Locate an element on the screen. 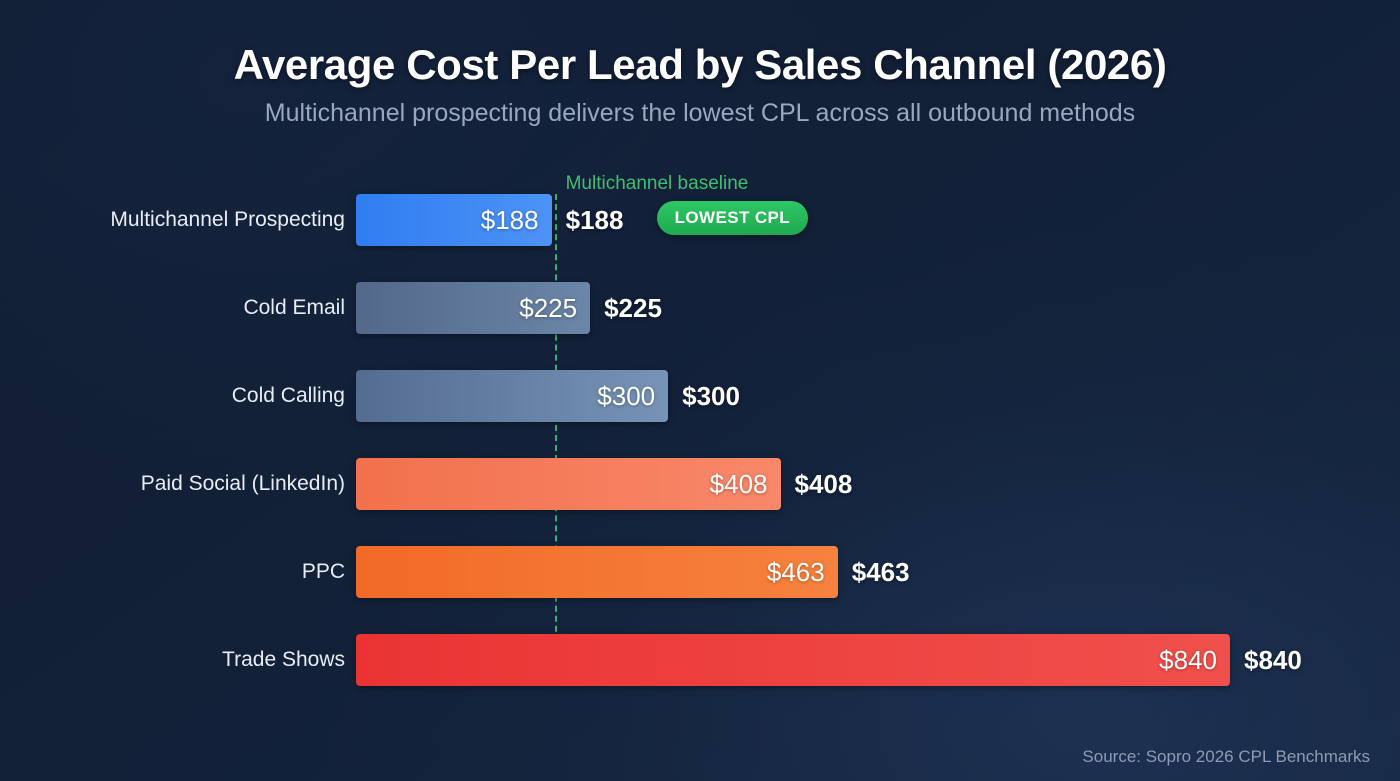 This screenshot has height=781, width=1400. bar: $188 is located at coordinates (454, 220).